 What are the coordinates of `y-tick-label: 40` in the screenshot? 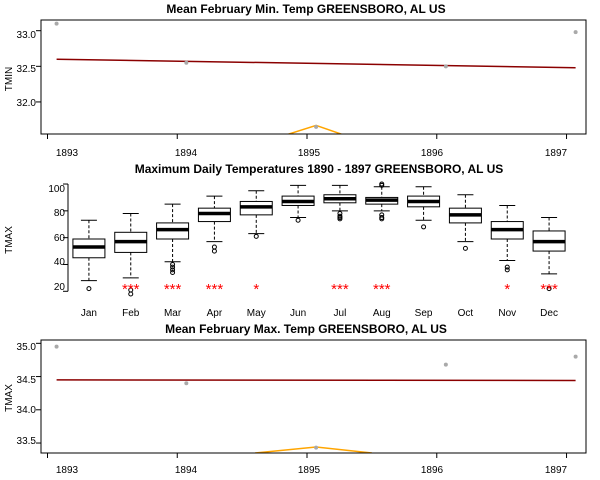 It's located at (60, 262).